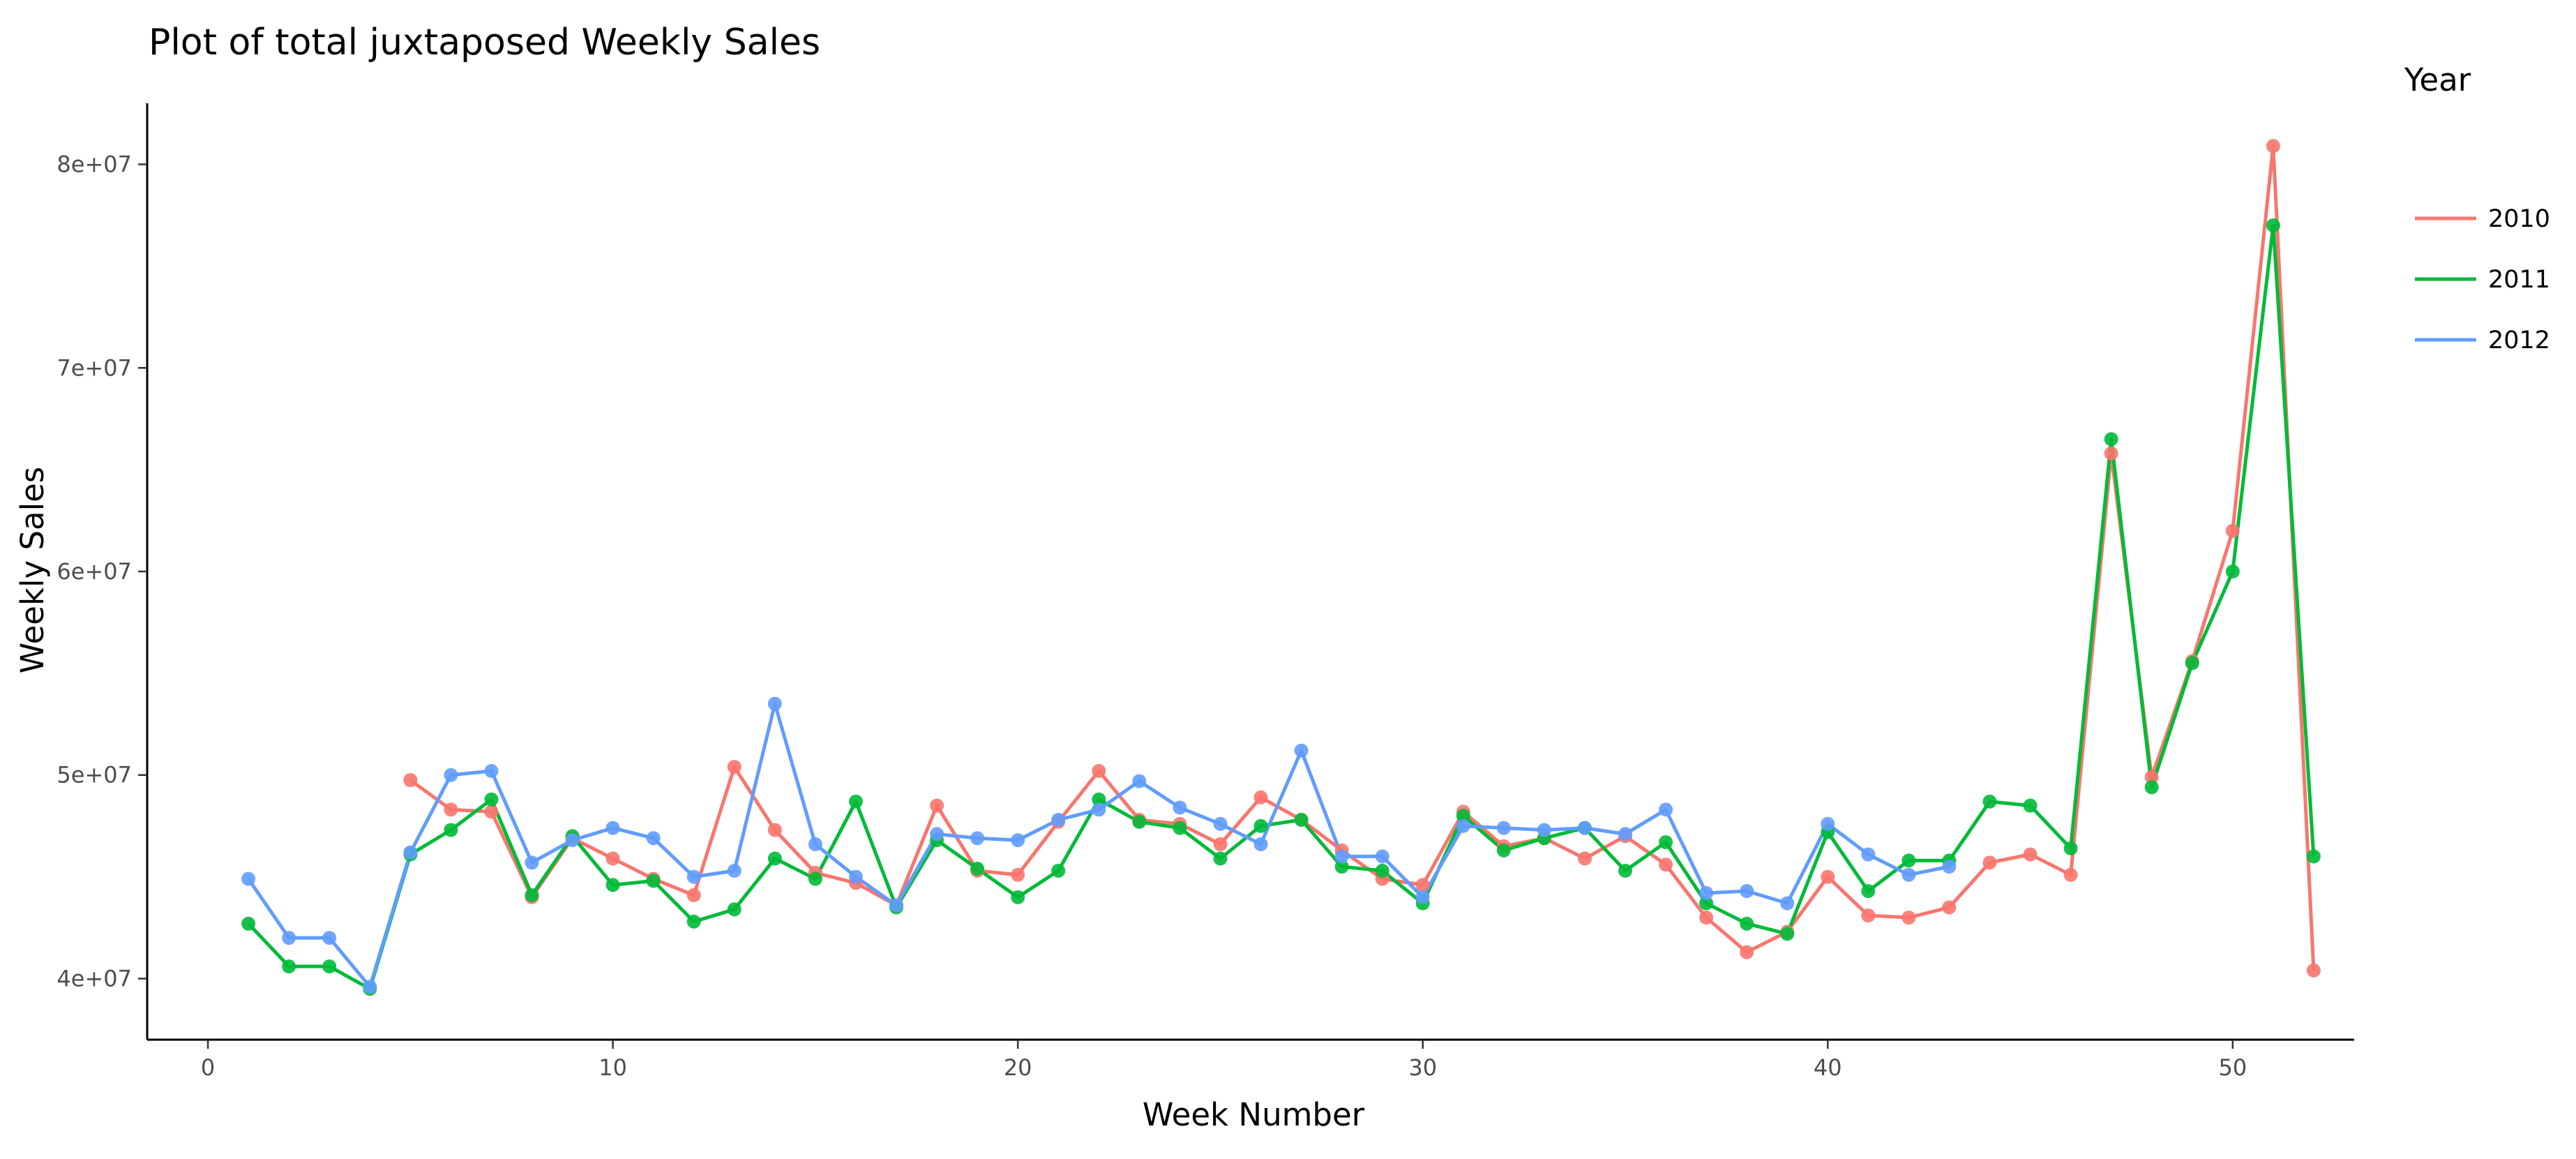 The width and height of the screenshot is (2576, 1159). Describe the element at coordinates (94, 978) in the screenshot. I see `y-tick-label: 4e+07` at that location.